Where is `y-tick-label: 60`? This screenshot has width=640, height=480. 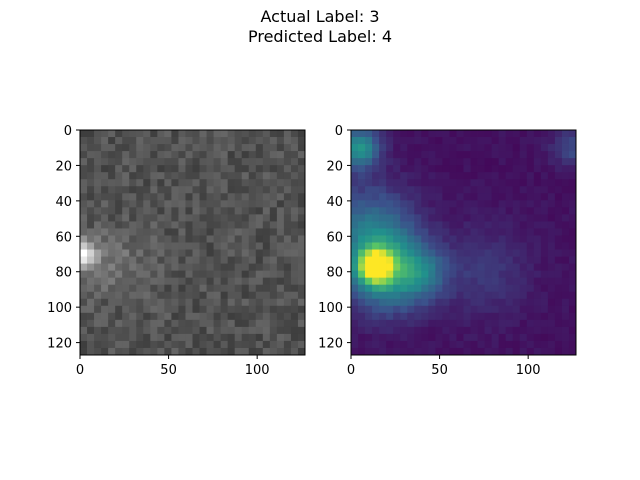 y-tick-label: 60 is located at coordinates (63, 237).